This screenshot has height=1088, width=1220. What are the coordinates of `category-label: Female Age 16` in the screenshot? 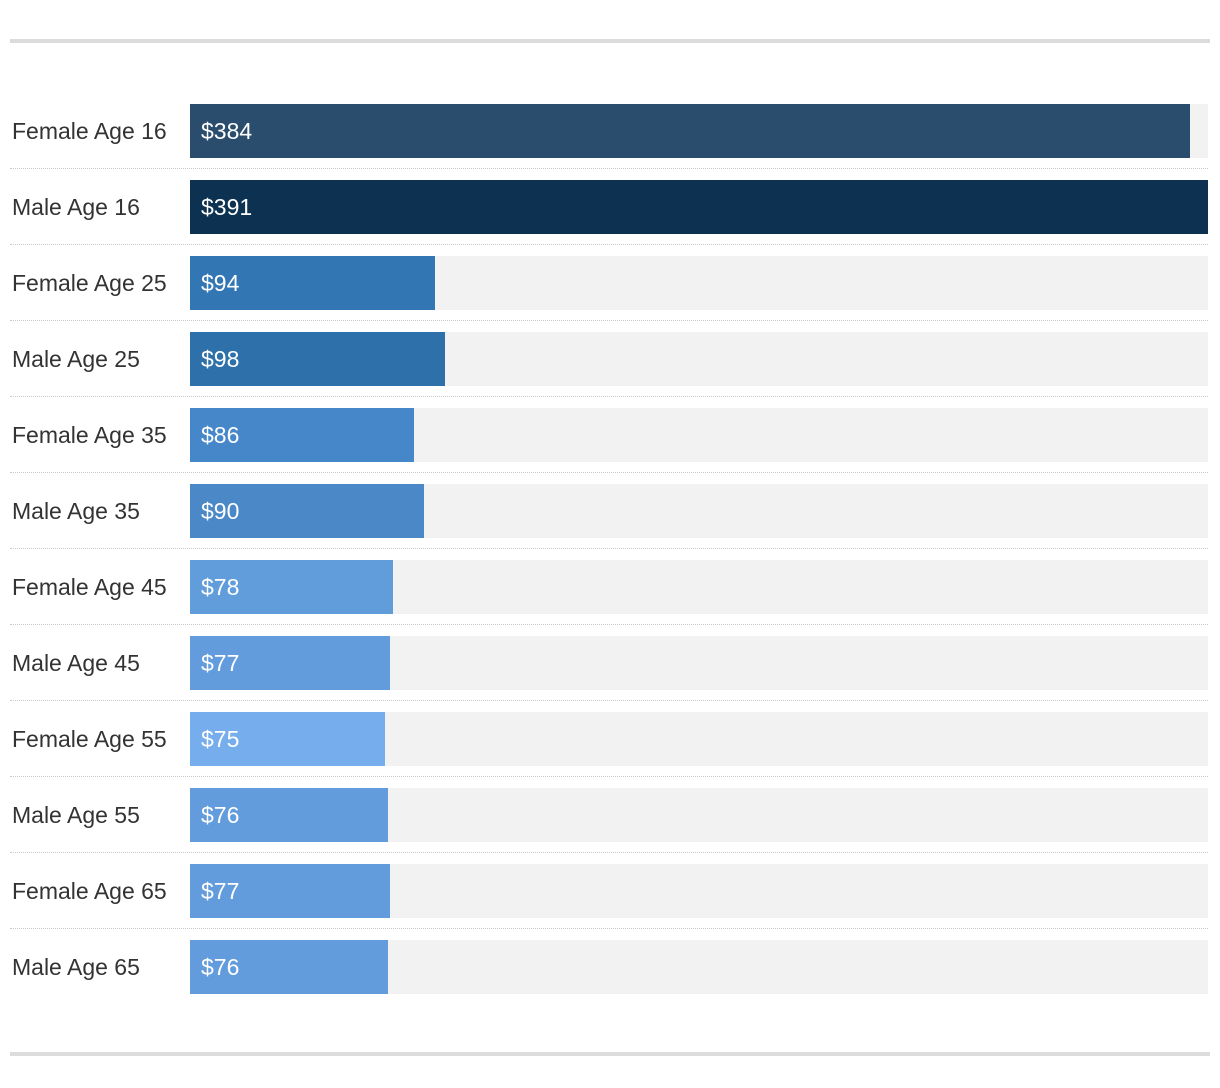 It's located at (89, 131).